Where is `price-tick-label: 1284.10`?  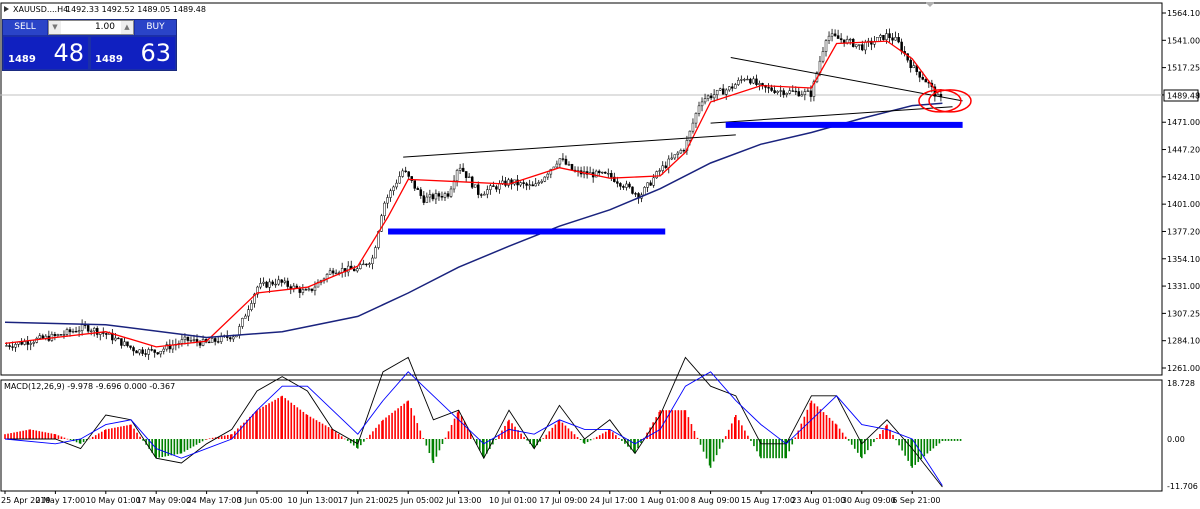 price-tick-label: 1284.10 is located at coordinates (1183, 341).